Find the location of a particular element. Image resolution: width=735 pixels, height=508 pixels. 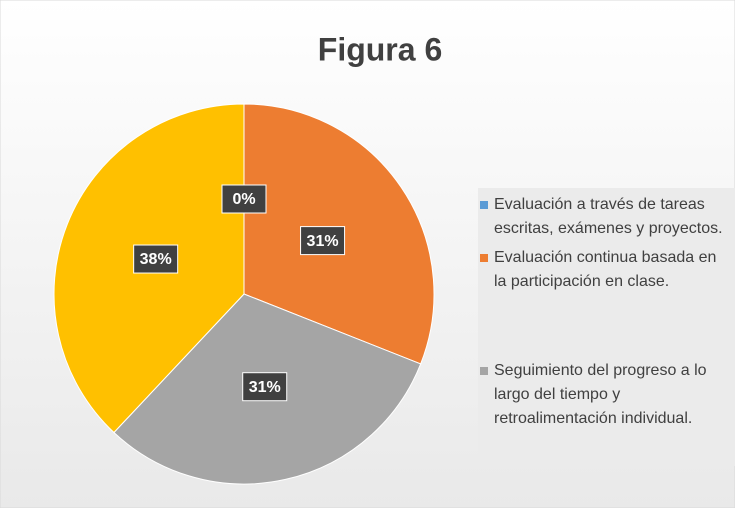

chart-title: Figura 6 is located at coordinates (380, 49).